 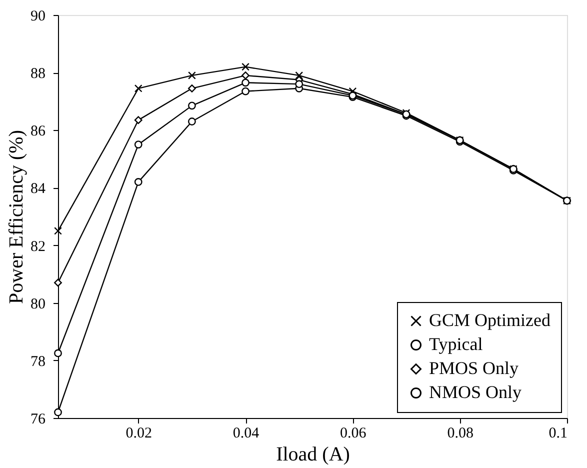 I want to click on x-axis-title: Iload (A), so click(x=313, y=455).